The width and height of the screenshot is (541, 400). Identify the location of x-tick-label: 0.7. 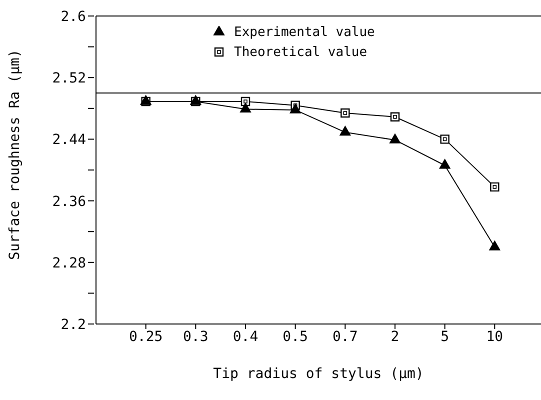
(345, 336).